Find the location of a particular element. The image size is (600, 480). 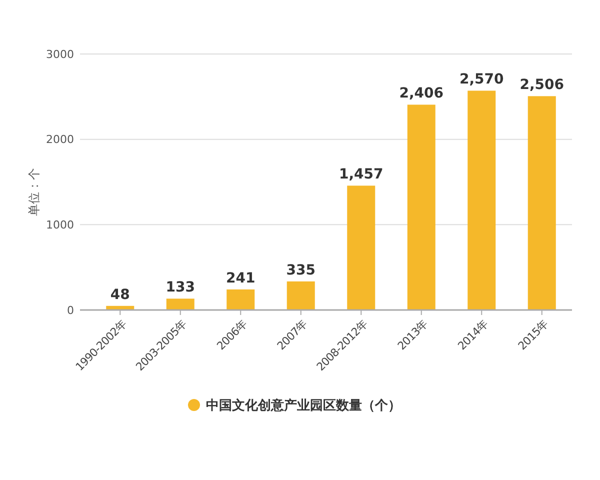

data-label: 133 is located at coordinates (180, 288).